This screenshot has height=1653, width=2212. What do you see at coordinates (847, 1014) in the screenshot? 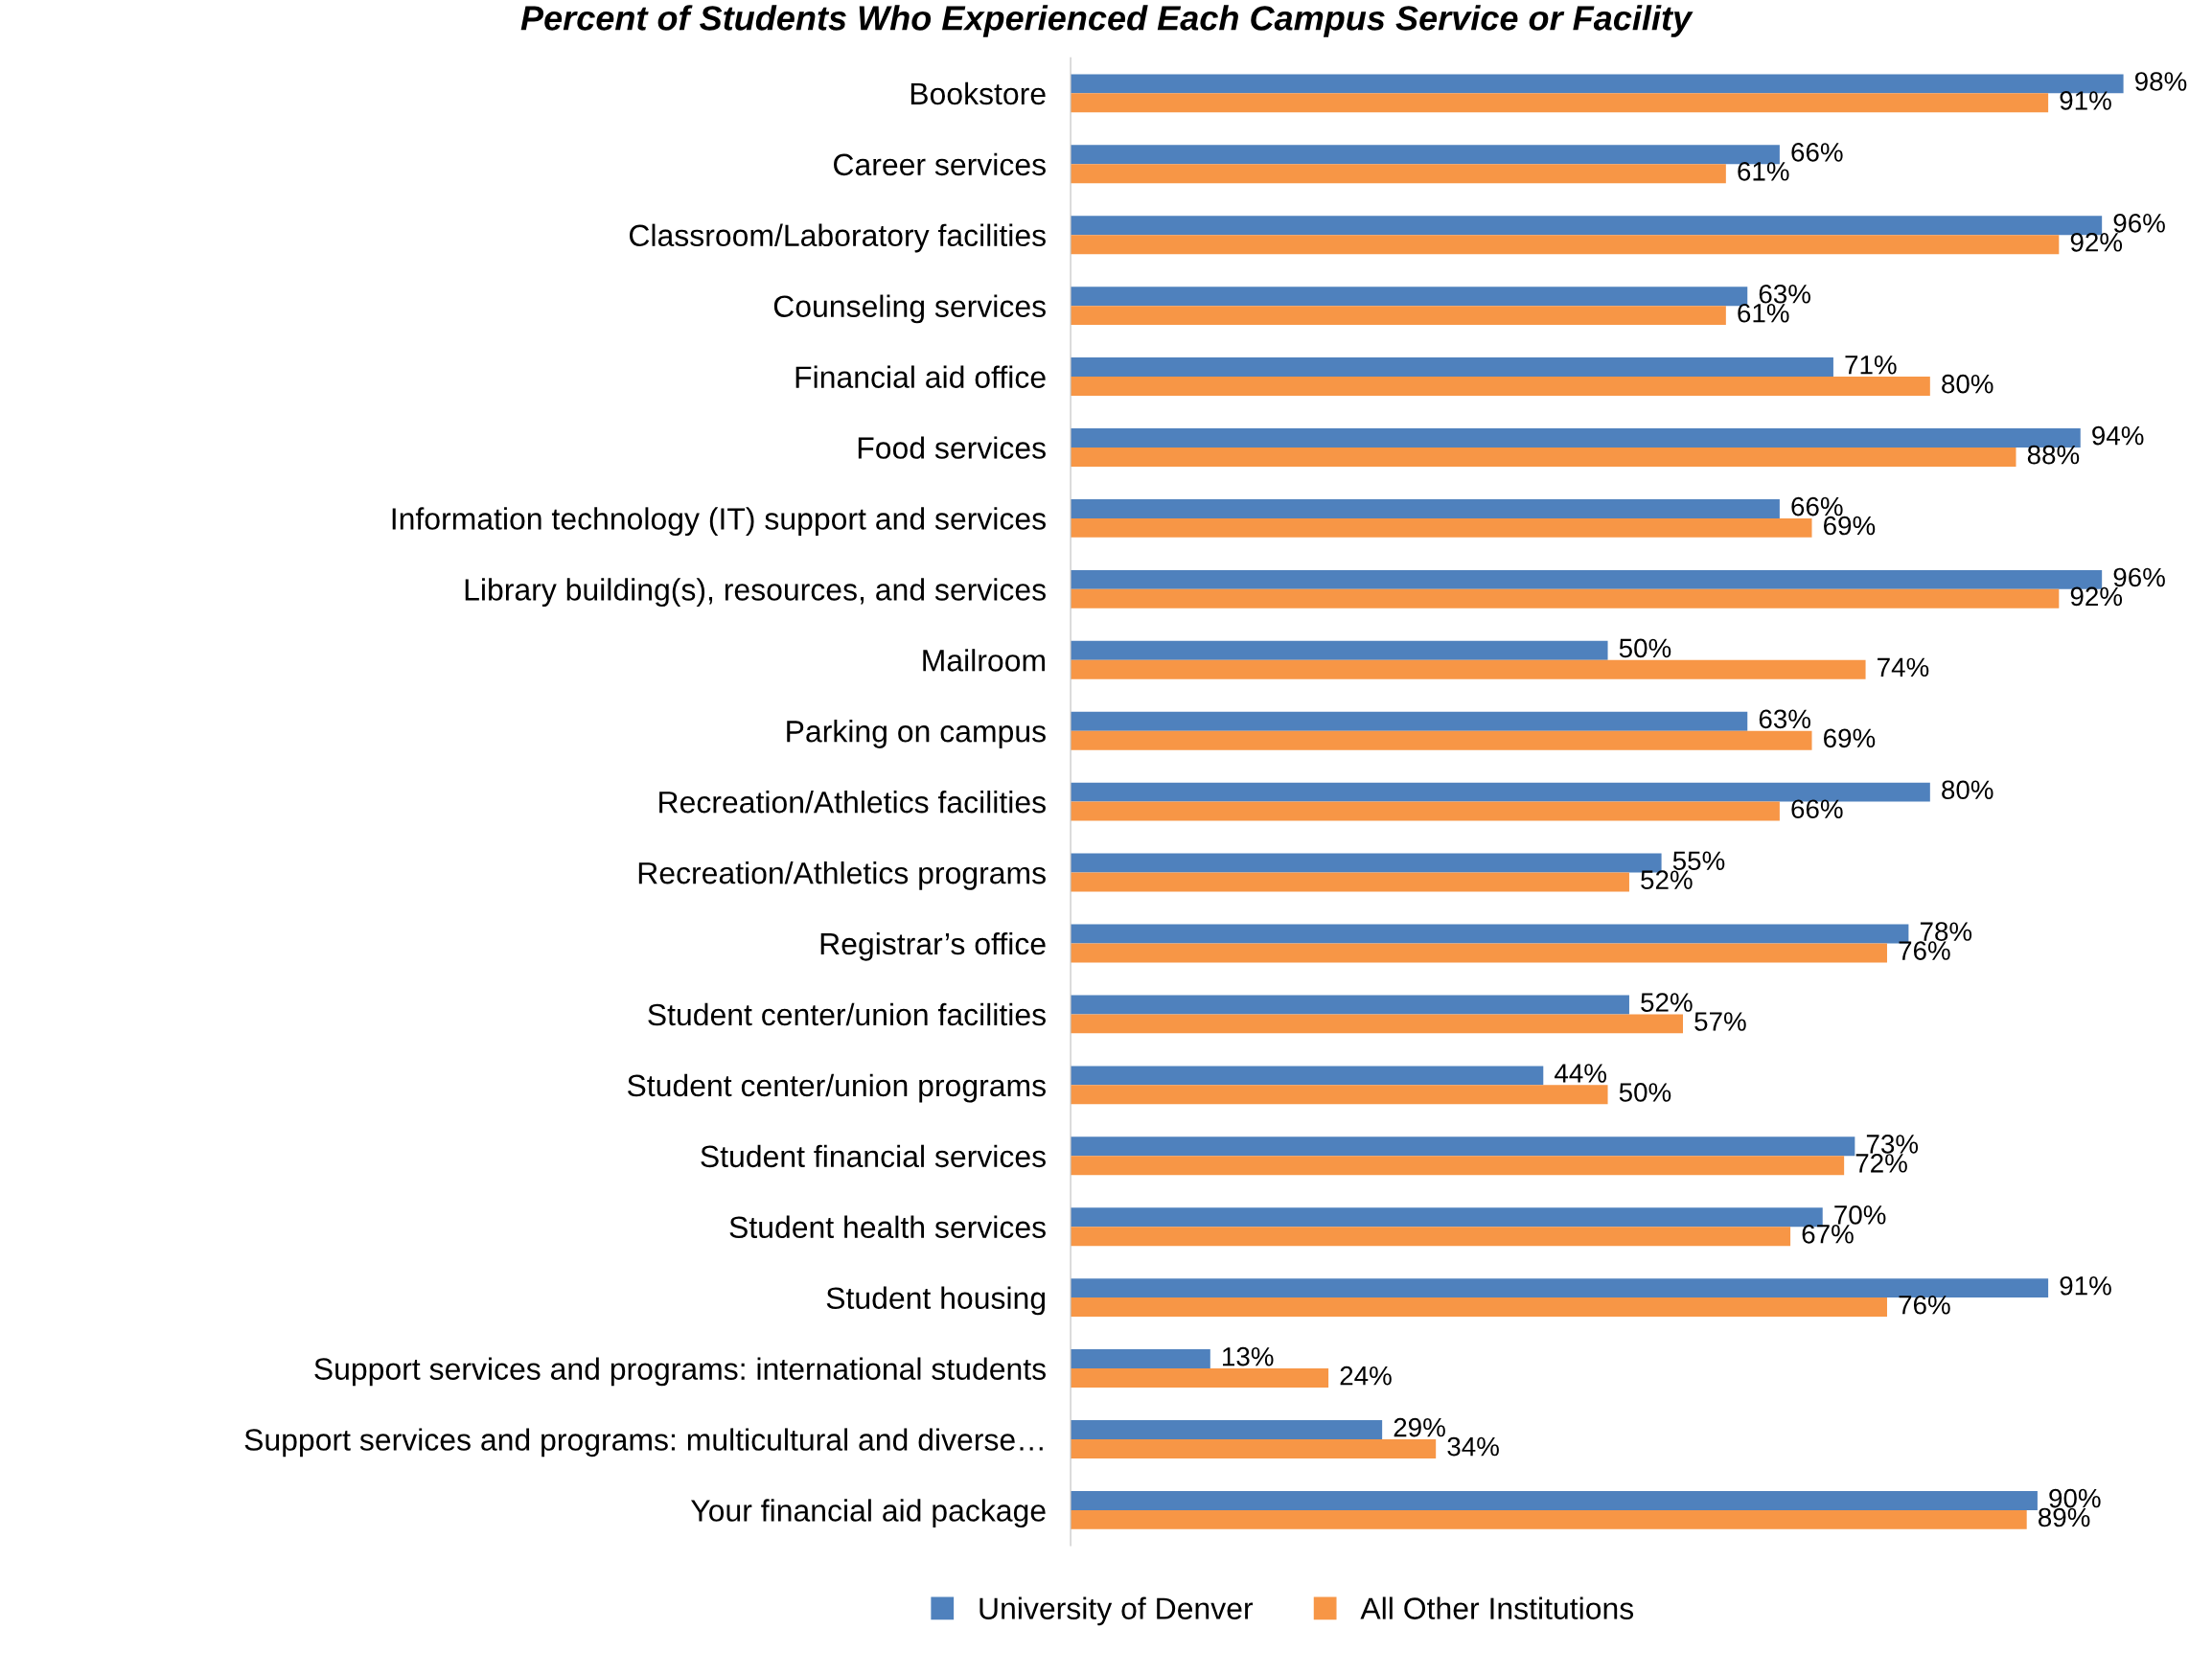
I see `y-tick-label: Student center/union facilities` at bounding box center [847, 1014].